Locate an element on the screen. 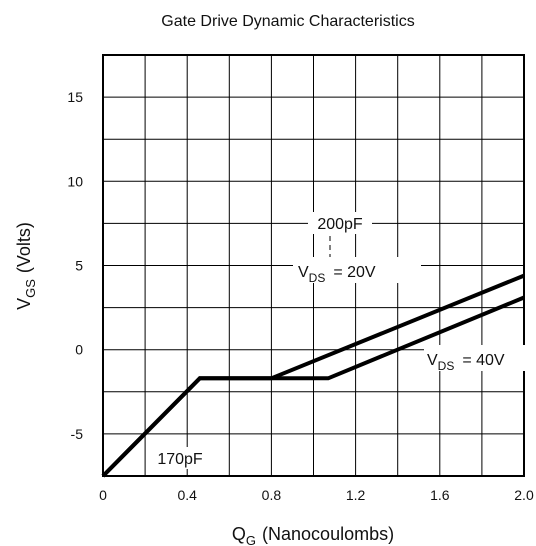 The height and width of the screenshot is (546, 536). x-tick-label: 0.8 is located at coordinates (272, 495).